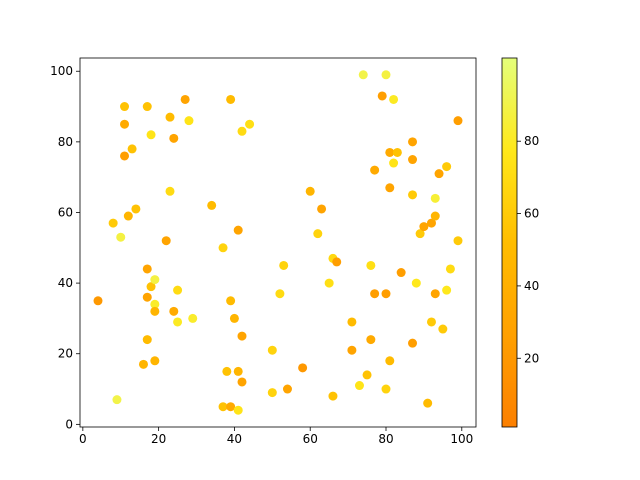  What do you see at coordinates (61, 71) in the screenshot?
I see `y-tick-label: 100` at bounding box center [61, 71].